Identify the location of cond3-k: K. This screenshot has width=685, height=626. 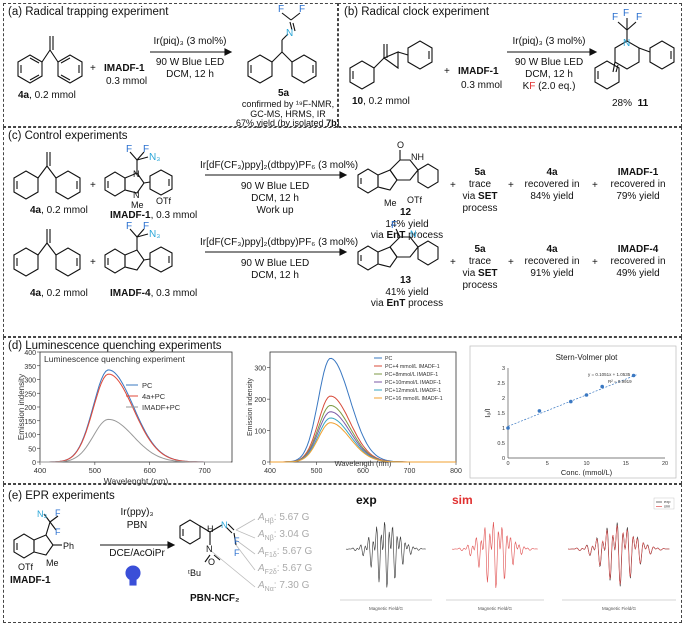
(526, 86).